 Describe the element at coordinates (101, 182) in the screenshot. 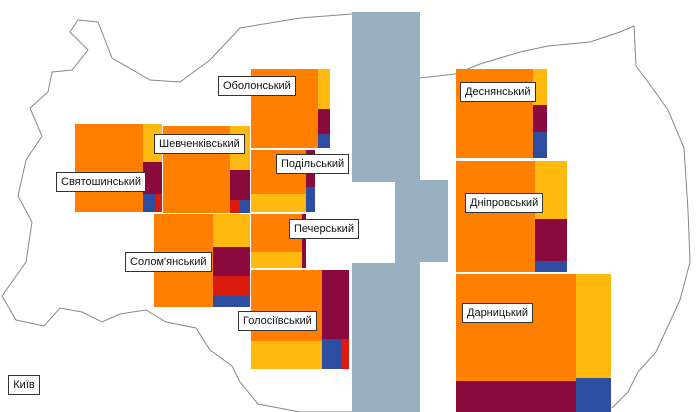

I see `label-sviatoshynskyi: Святошинський` at that location.